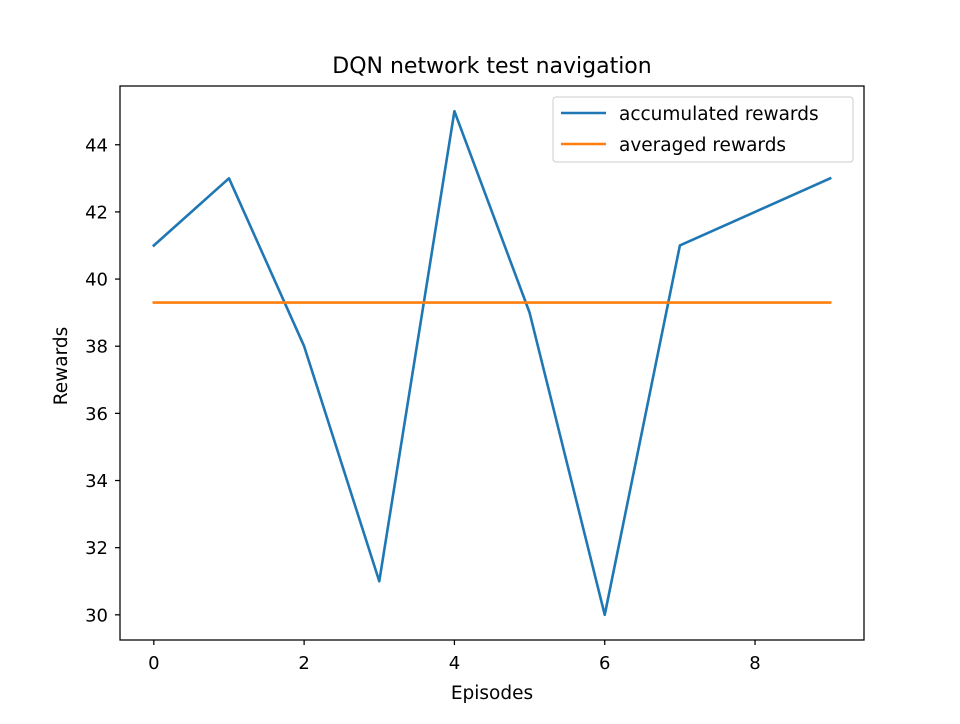 This screenshot has height=724, width=960. Describe the element at coordinates (96, 145) in the screenshot. I see `y-tick-label: 44` at that location.